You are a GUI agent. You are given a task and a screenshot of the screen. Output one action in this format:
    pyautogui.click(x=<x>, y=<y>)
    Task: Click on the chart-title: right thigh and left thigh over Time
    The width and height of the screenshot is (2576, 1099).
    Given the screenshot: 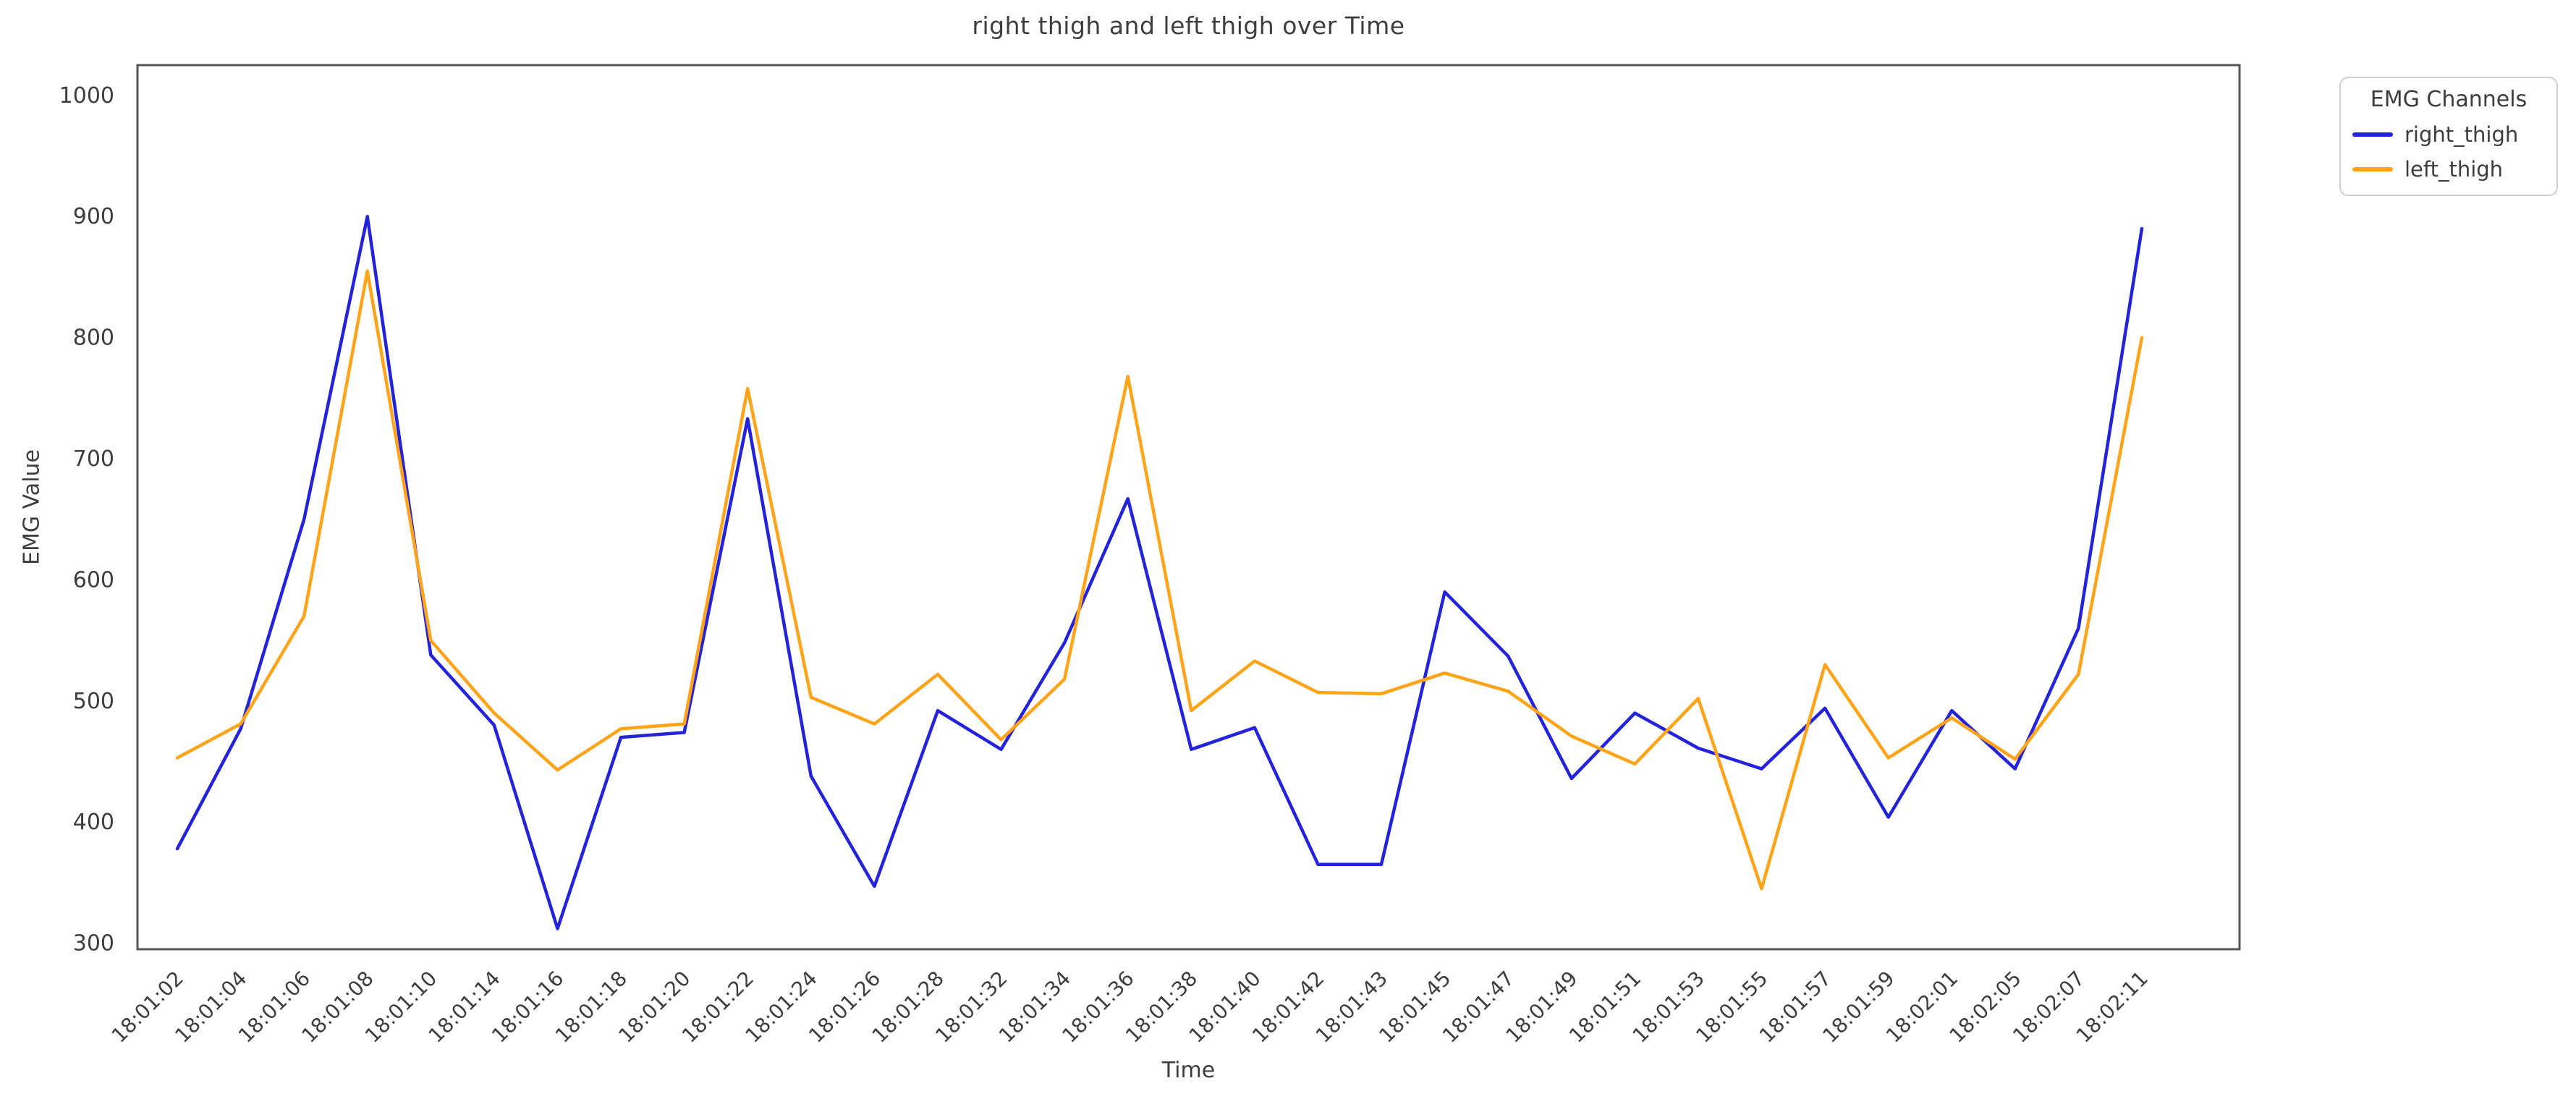 What is the action you would take?
    pyautogui.click(x=1188, y=26)
    